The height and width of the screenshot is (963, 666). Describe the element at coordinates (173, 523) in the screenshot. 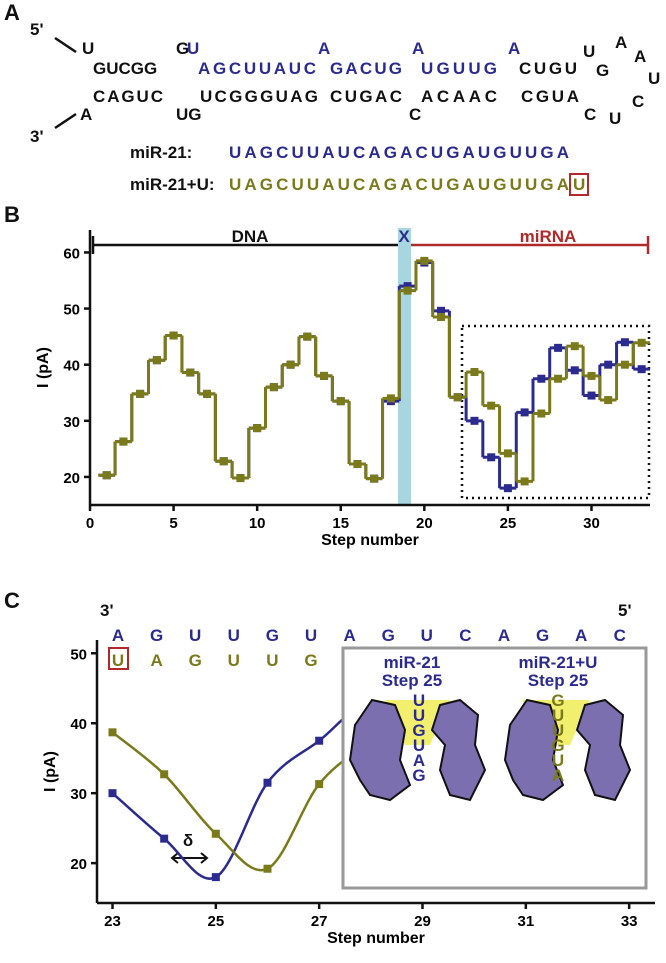

I see `x-tick-label: 5` at that location.